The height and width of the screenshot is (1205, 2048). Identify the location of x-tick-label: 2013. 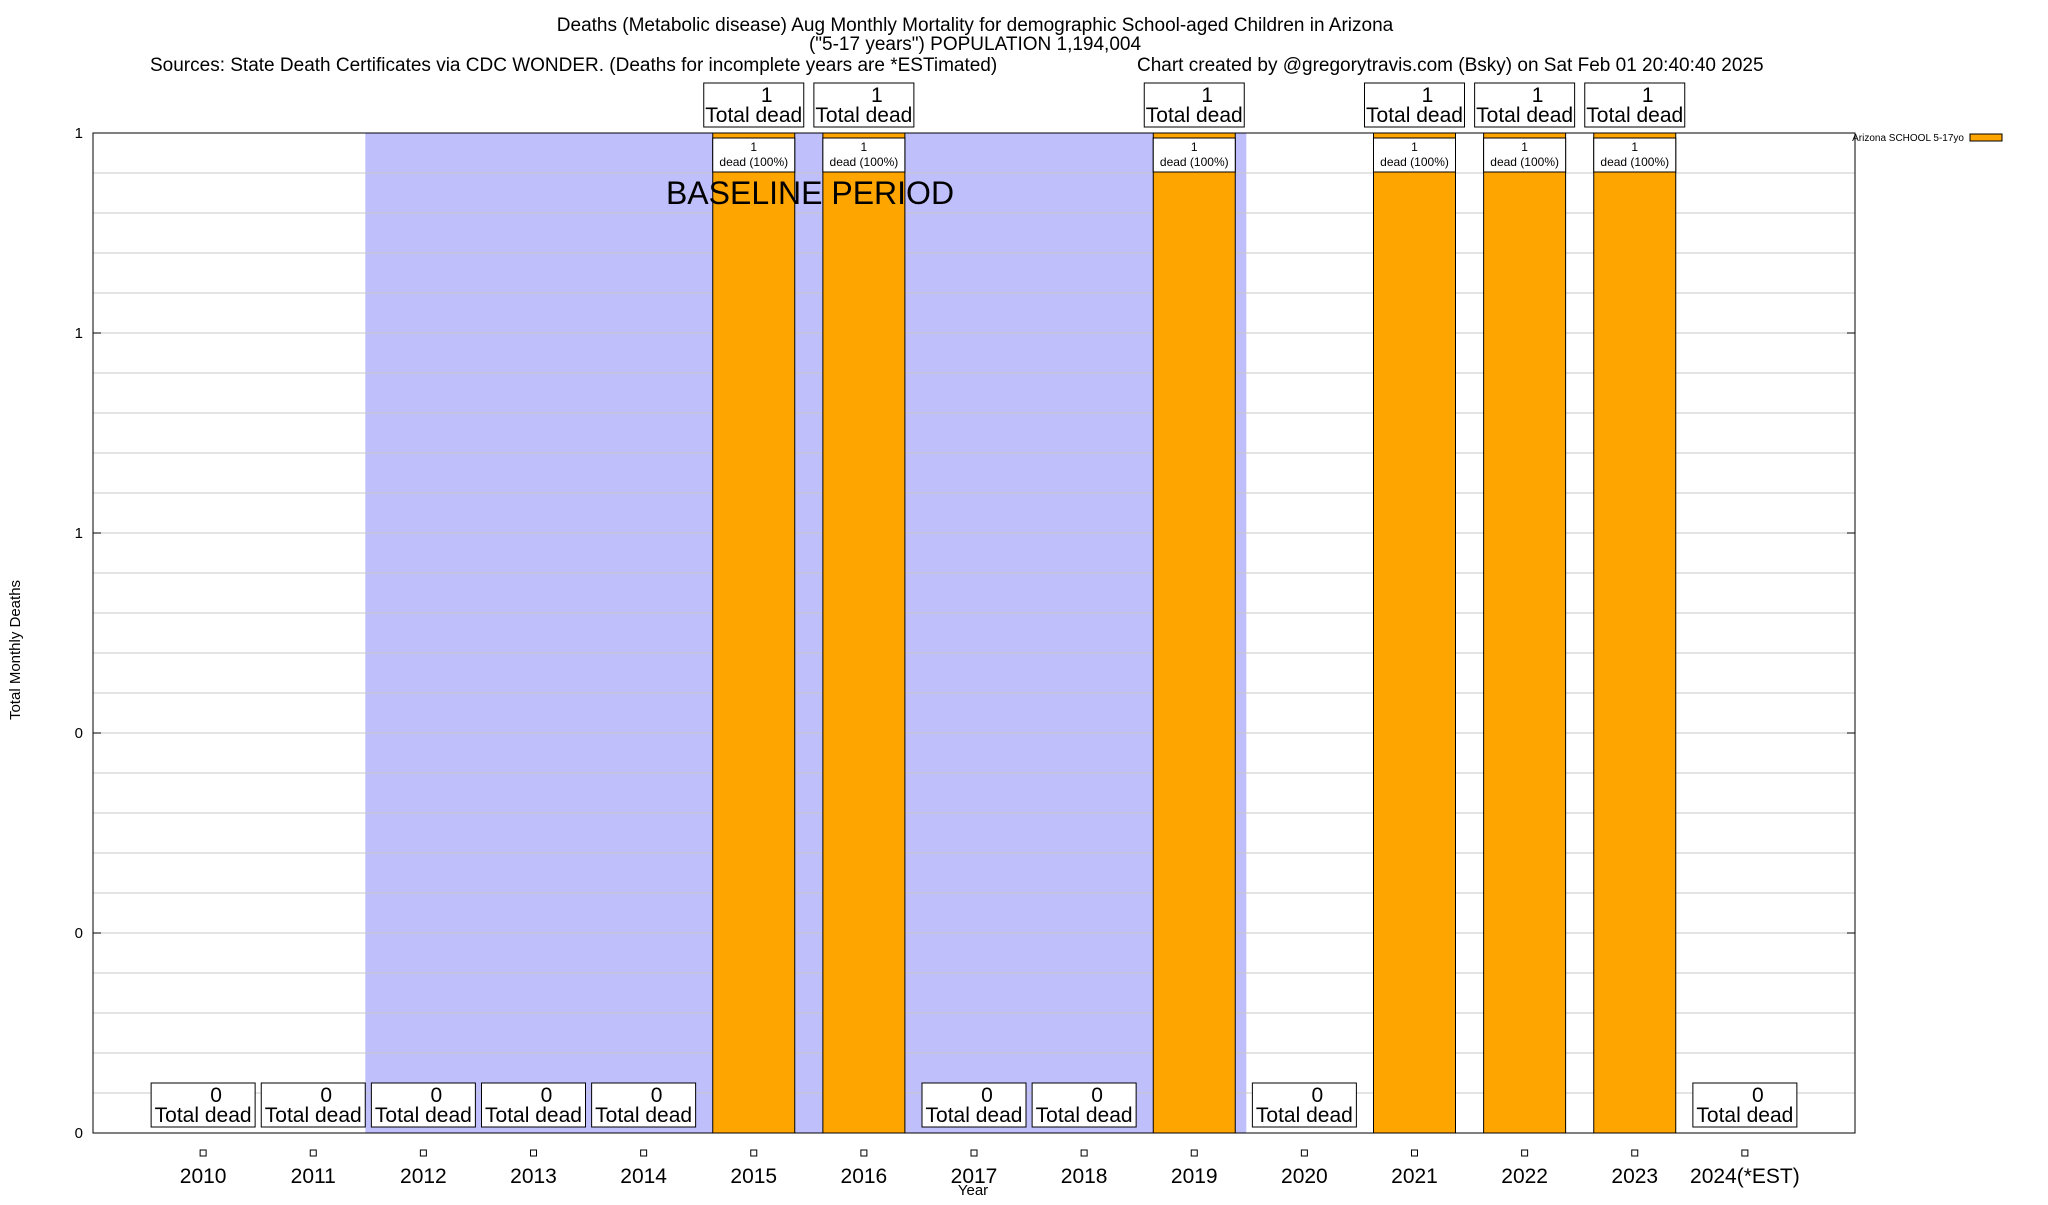
(533, 1176).